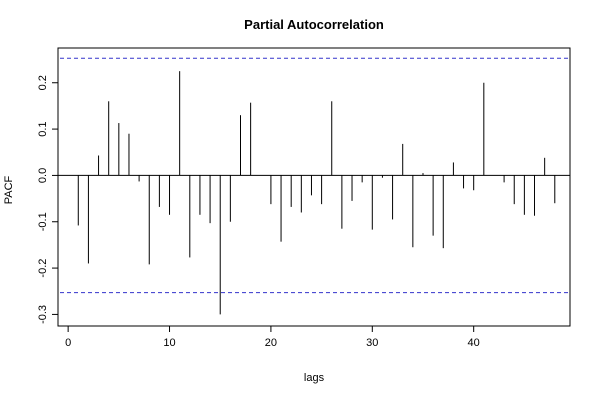 Image resolution: width=600 pixels, height=400 pixels. What do you see at coordinates (271, 343) in the screenshot?
I see `x-tick-label-20: 20` at bounding box center [271, 343].